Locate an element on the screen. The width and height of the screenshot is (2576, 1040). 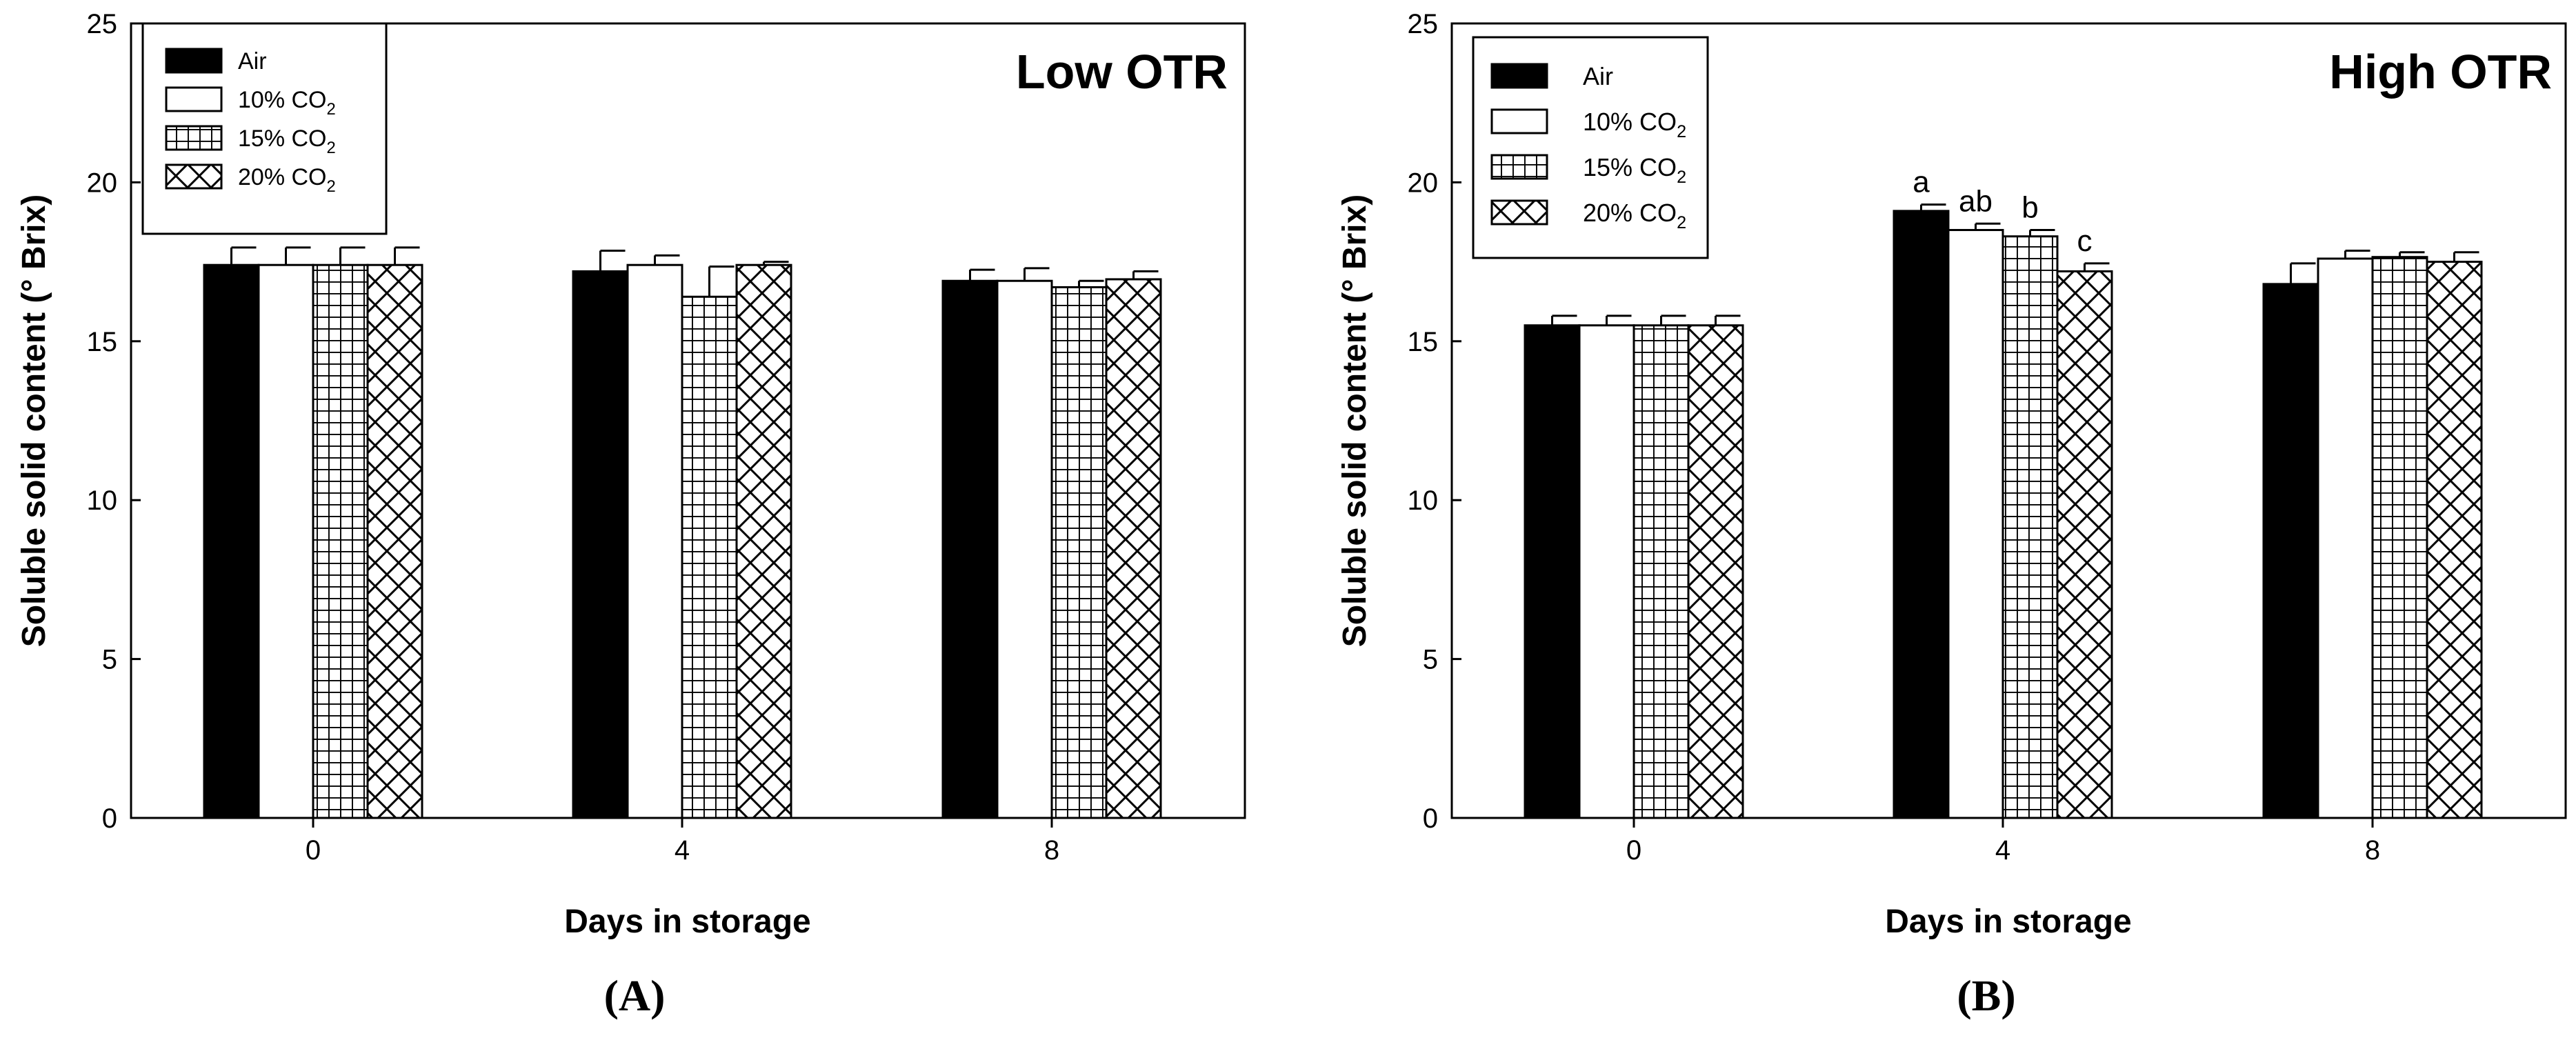
legend-item: 15% CO2 is located at coordinates (1588, 170).